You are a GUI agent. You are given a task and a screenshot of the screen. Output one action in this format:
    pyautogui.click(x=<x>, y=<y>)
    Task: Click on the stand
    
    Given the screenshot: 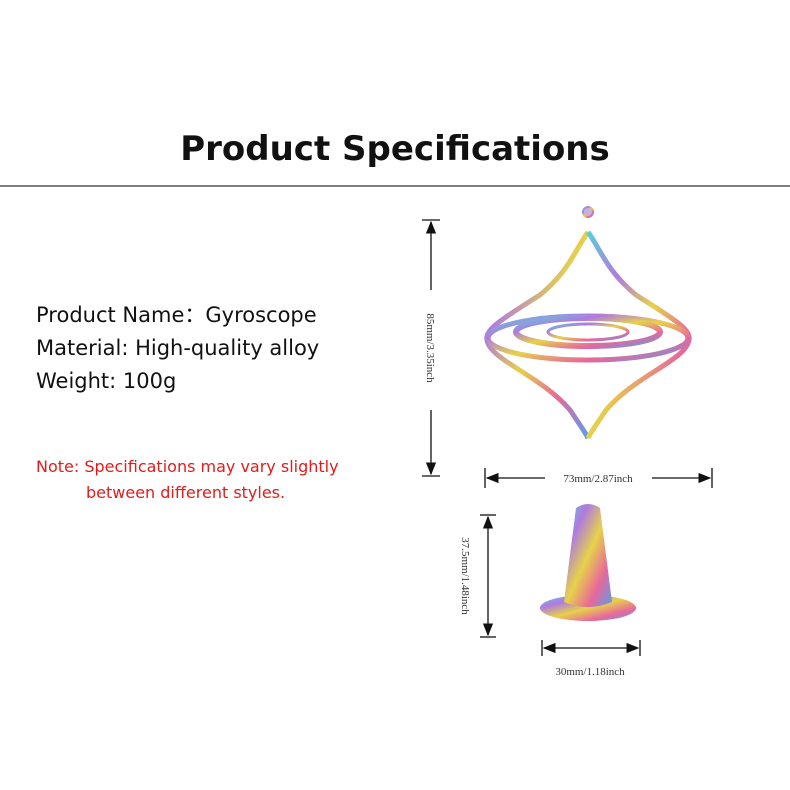 What is the action you would take?
    pyautogui.click(x=588, y=562)
    